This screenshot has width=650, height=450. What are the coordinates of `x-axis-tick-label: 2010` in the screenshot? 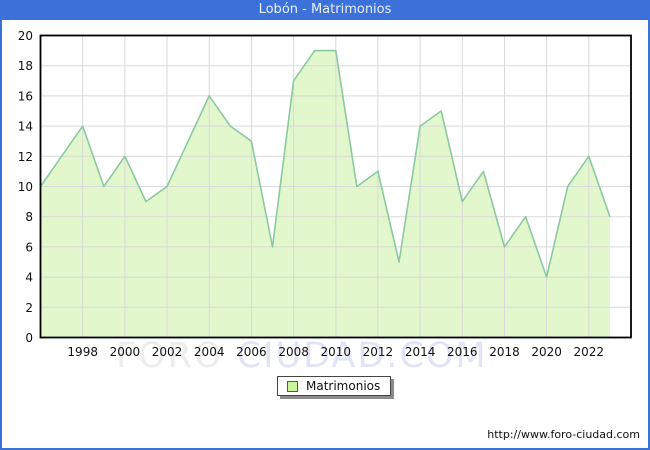 It's located at (336, 352).